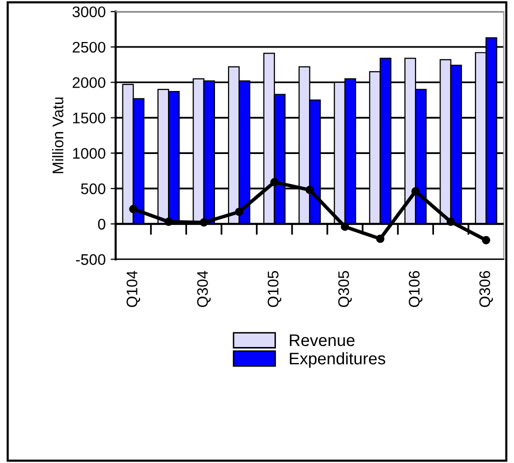  I want to click on y-tick-label: 500, so click(93, 188).